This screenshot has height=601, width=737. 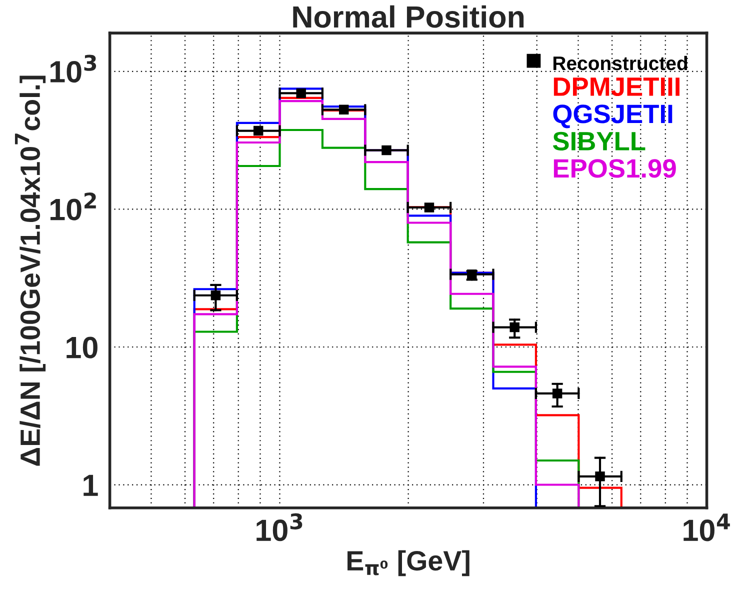 What do you see at coordinates (617, 87) in the screenshot?
I see `text: DPMJETIII` at bounding box center [617, 87].